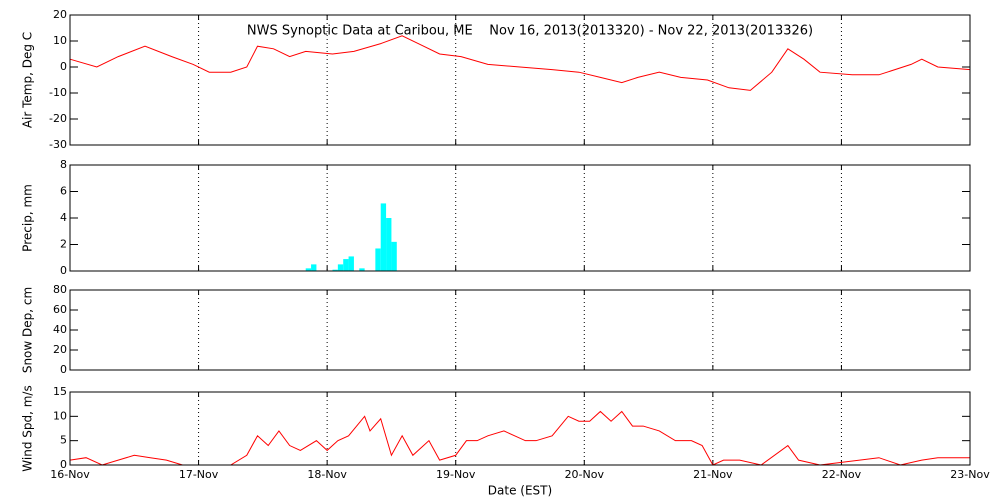  I want to click on x-tick-label: 16-Nov, so click(70, 474).